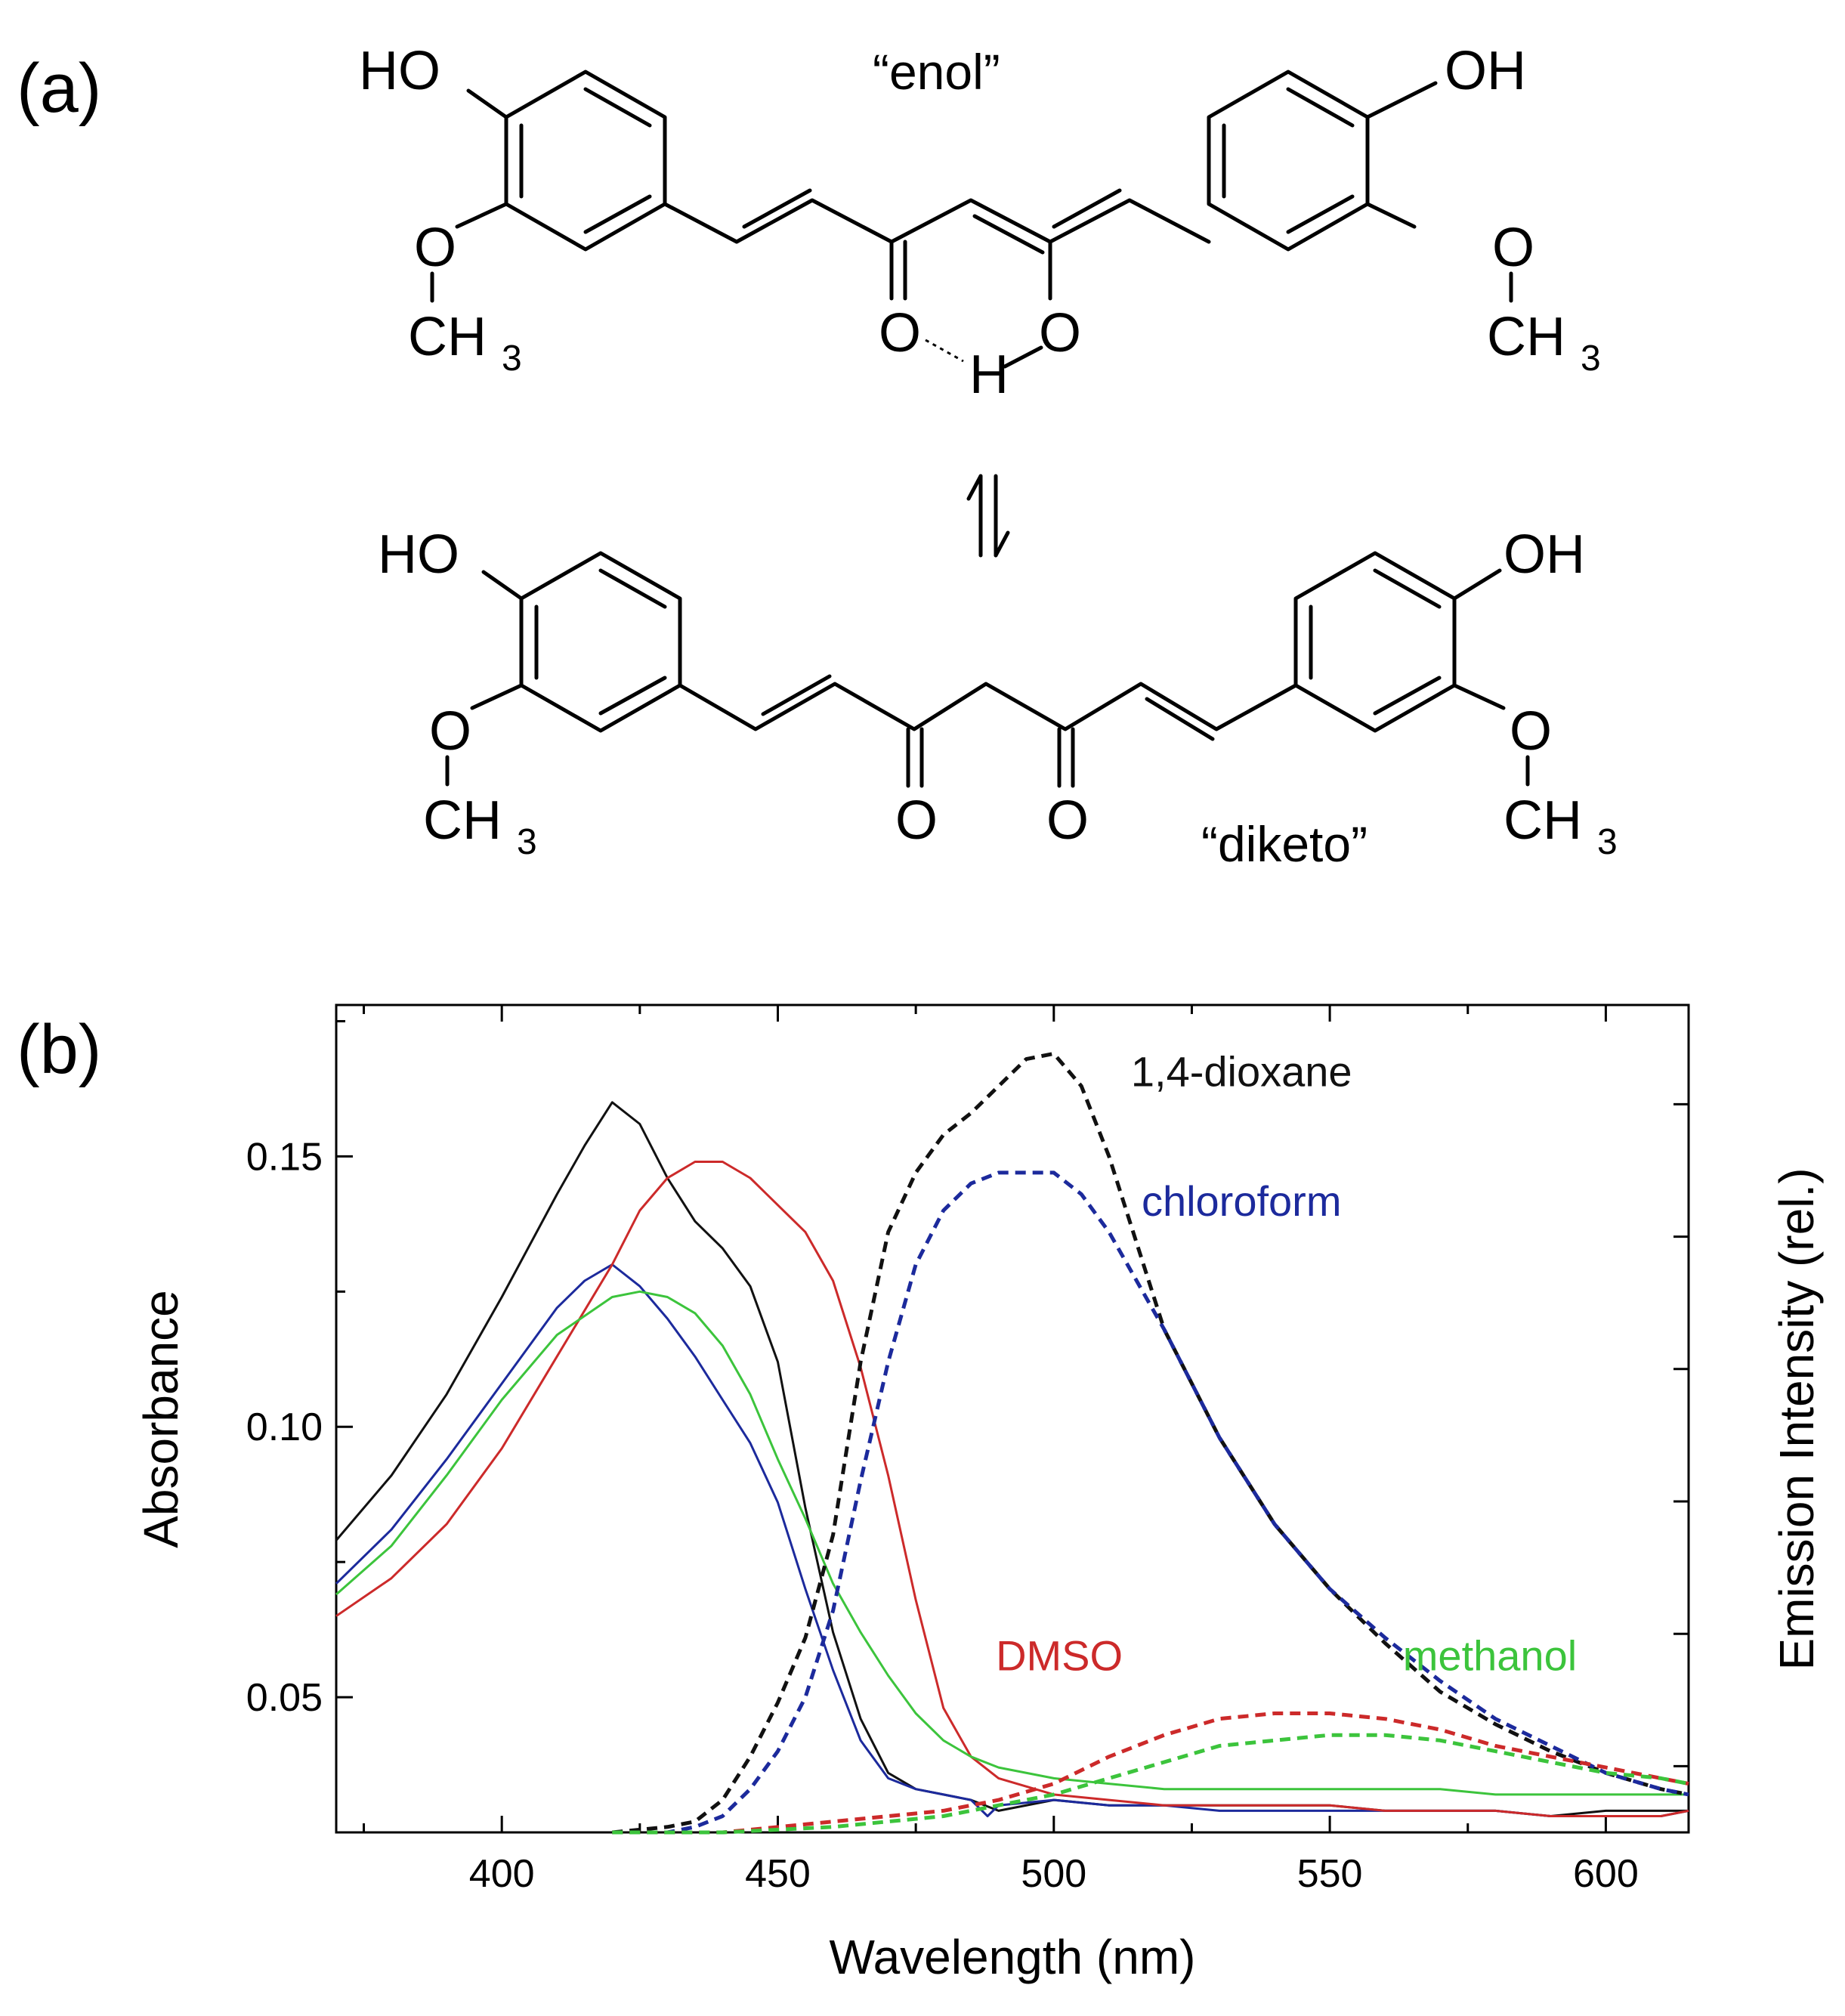  Describe the element at coordinates (447, 337) in the screenshot. I see `enol-left-ch: CH` at that location.